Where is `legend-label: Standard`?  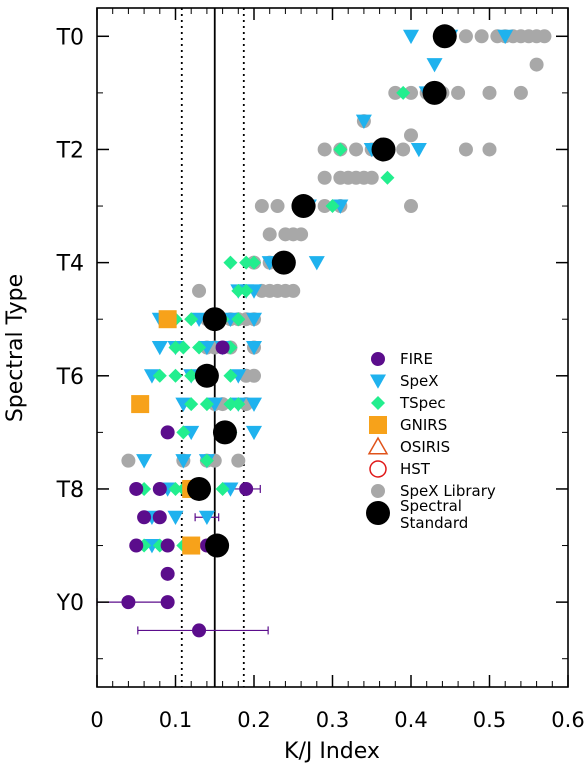 legend-label: Standard is located at coordinates (434, 523).